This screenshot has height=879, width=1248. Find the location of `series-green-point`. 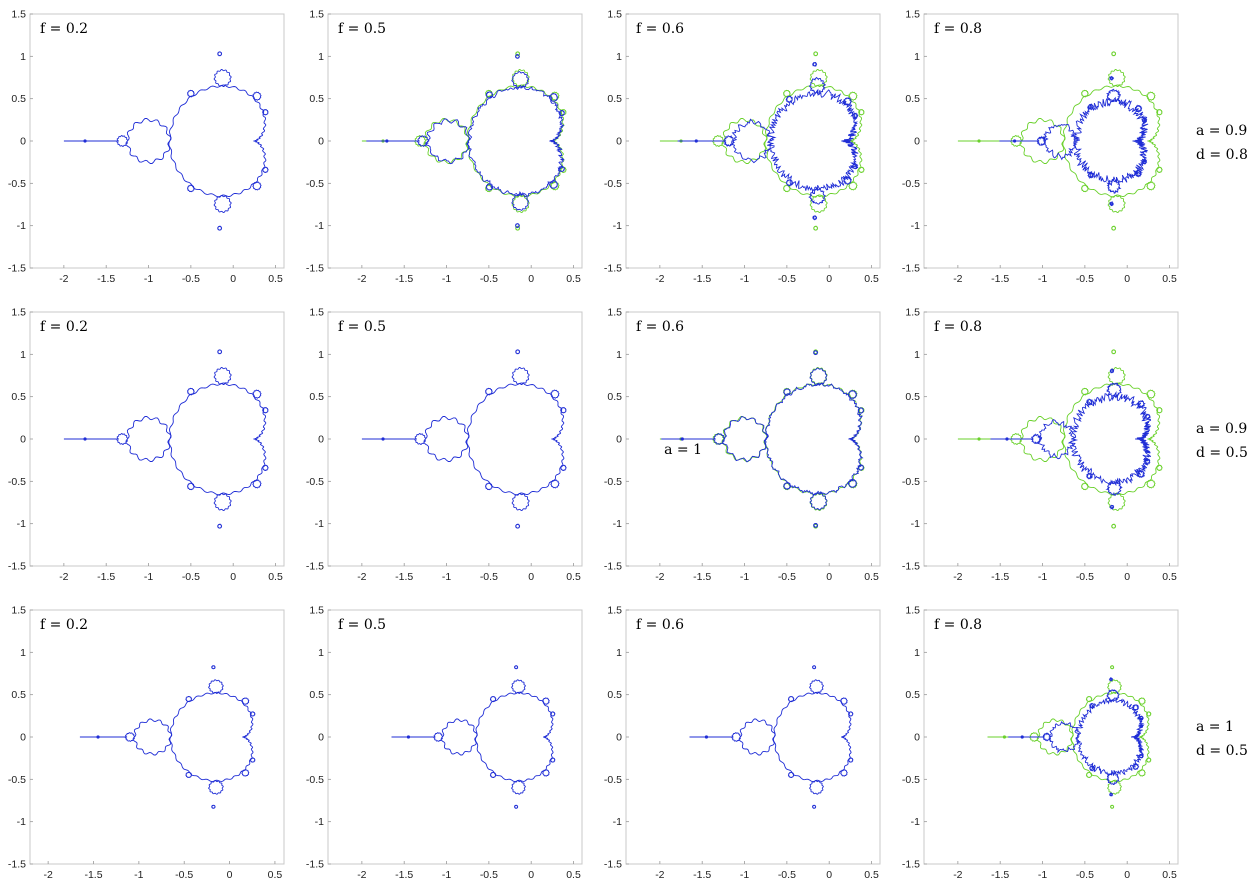

series-green-point is located at coordinates (979, 141).